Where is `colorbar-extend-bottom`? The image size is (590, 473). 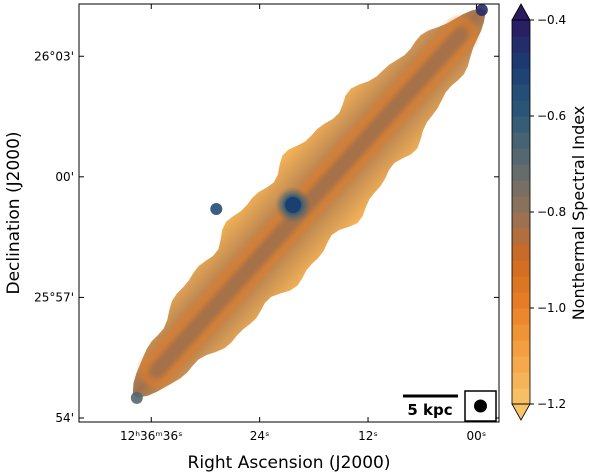 colorbar-extend-bottom is located at coordinates (521, 412).